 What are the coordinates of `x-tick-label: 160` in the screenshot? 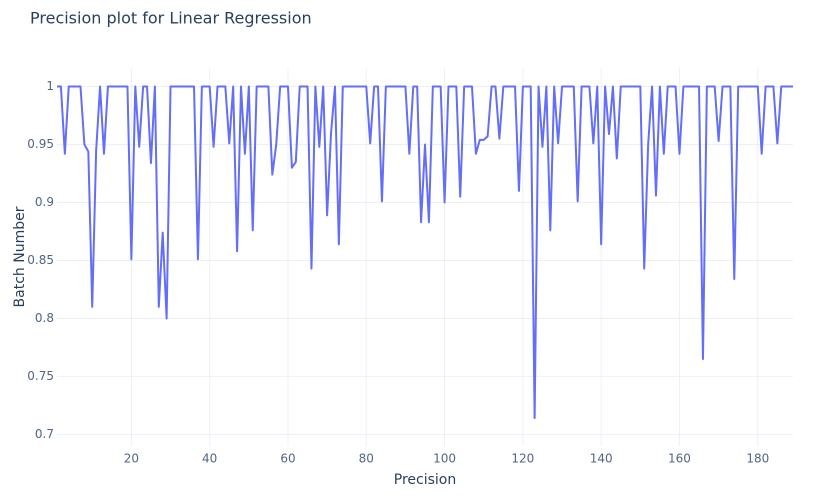 It's located at (679, 459).